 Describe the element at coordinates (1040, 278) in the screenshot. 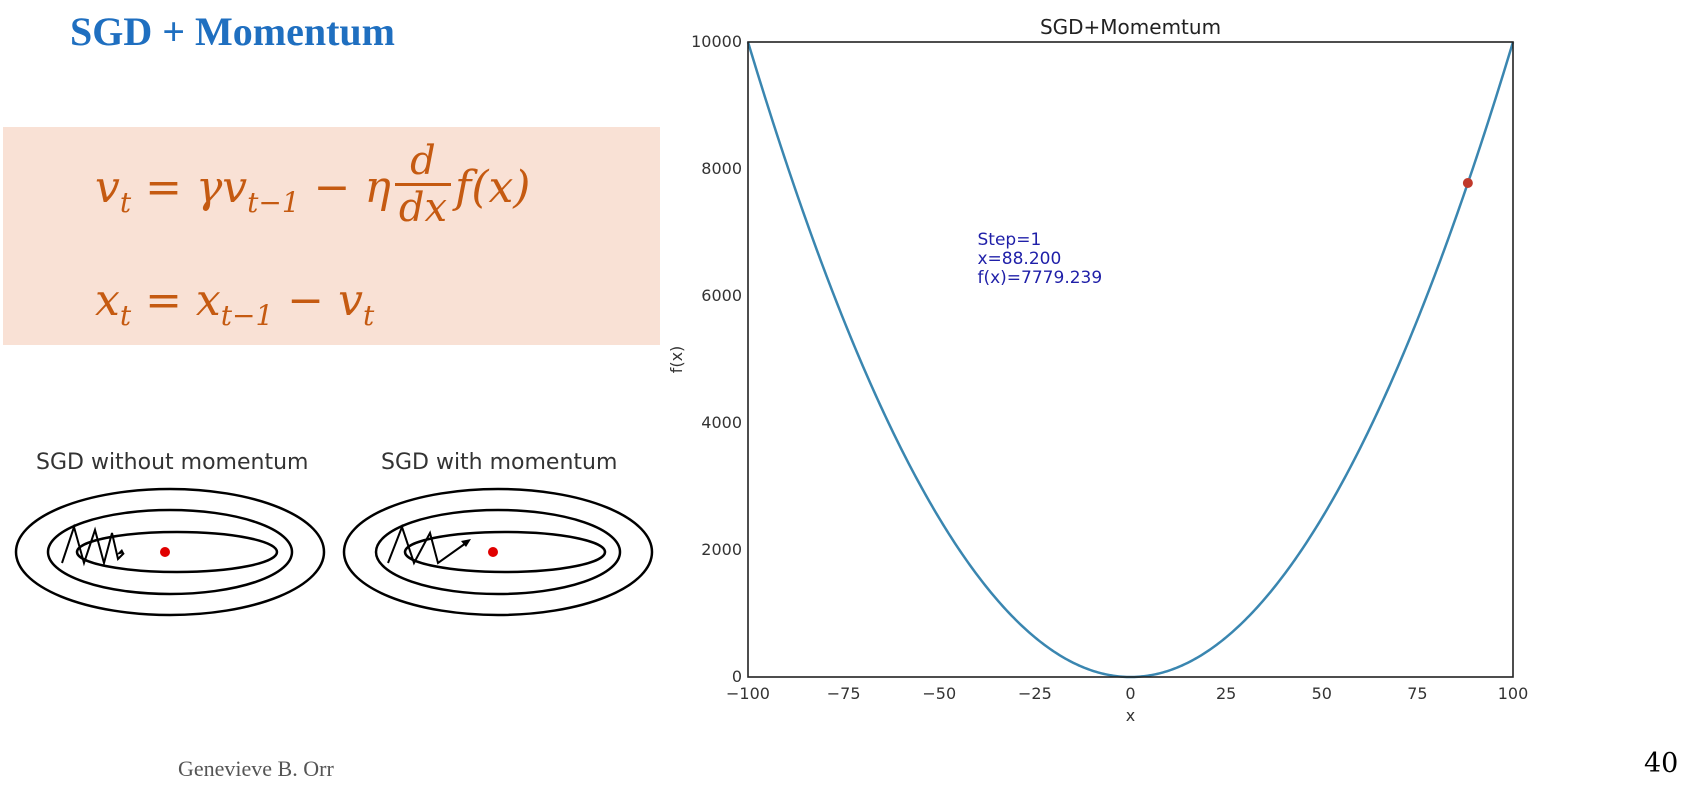

I see `annotation-fx: f(x)=7779.239` at that location.